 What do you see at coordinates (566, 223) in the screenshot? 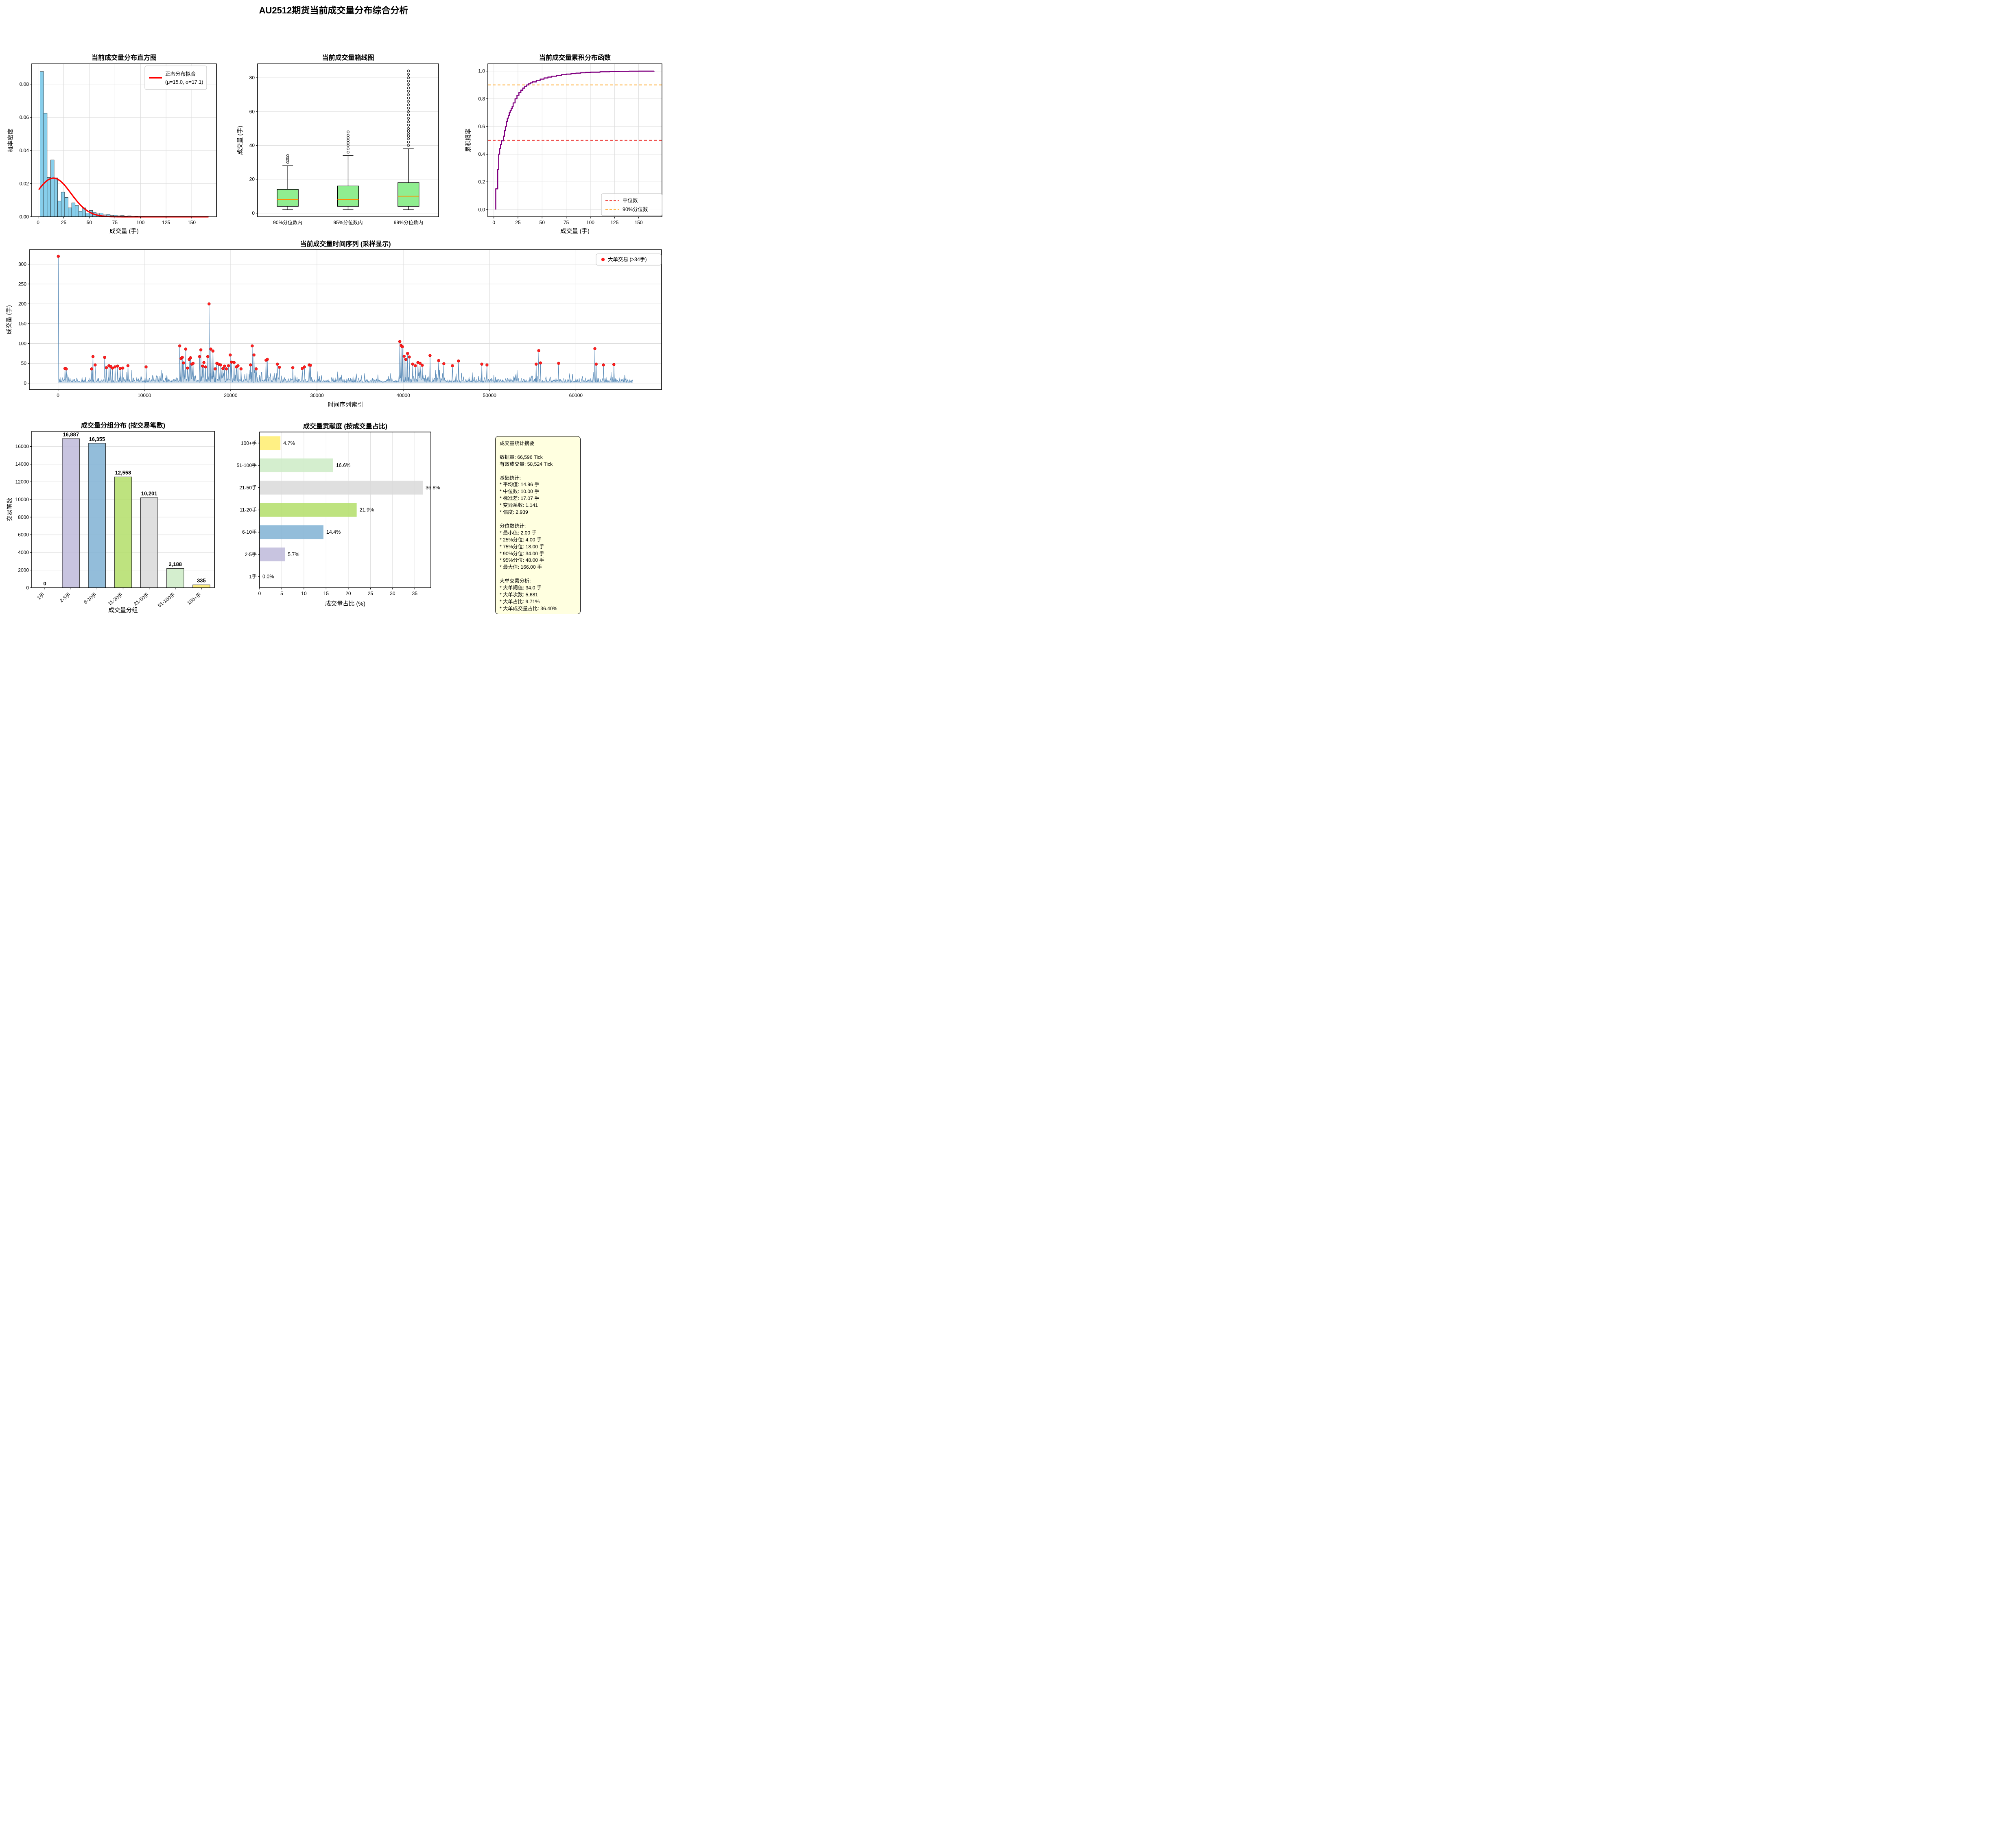
I see `x-tick-label: 75` at bounding box center [566, 223].